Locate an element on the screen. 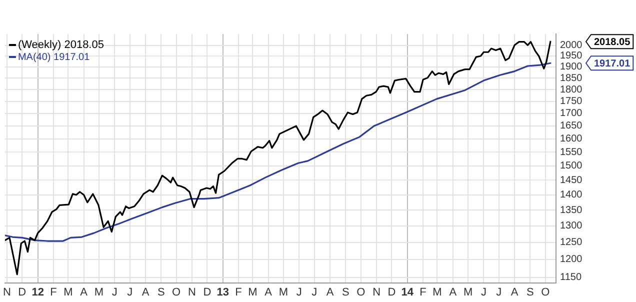 The width and height of the screenshot is (636, 302). y-tick-label: 1450 is located at coordinates (571, 180).